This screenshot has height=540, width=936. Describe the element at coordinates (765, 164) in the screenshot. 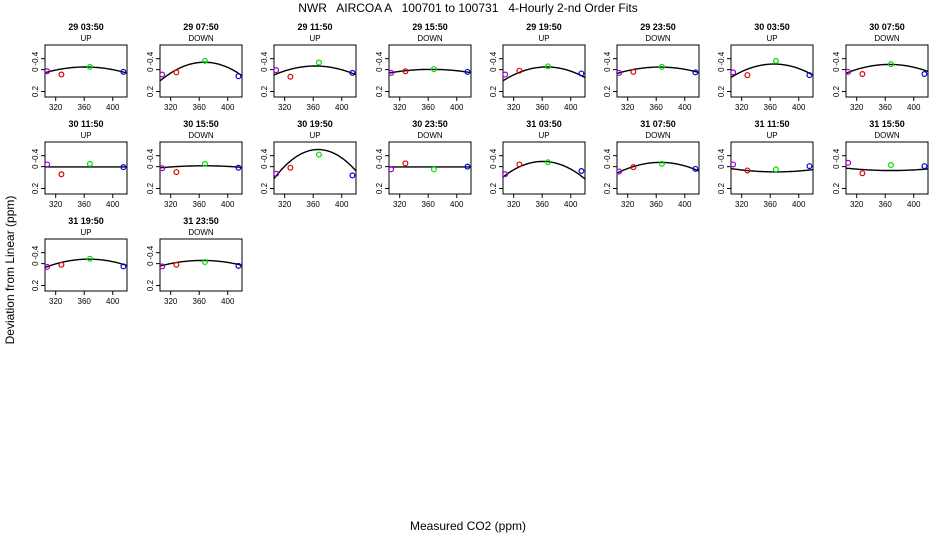

I see `panel: 31 11:50 UP 0.2 0 -0.4 320 360 400` at that location.